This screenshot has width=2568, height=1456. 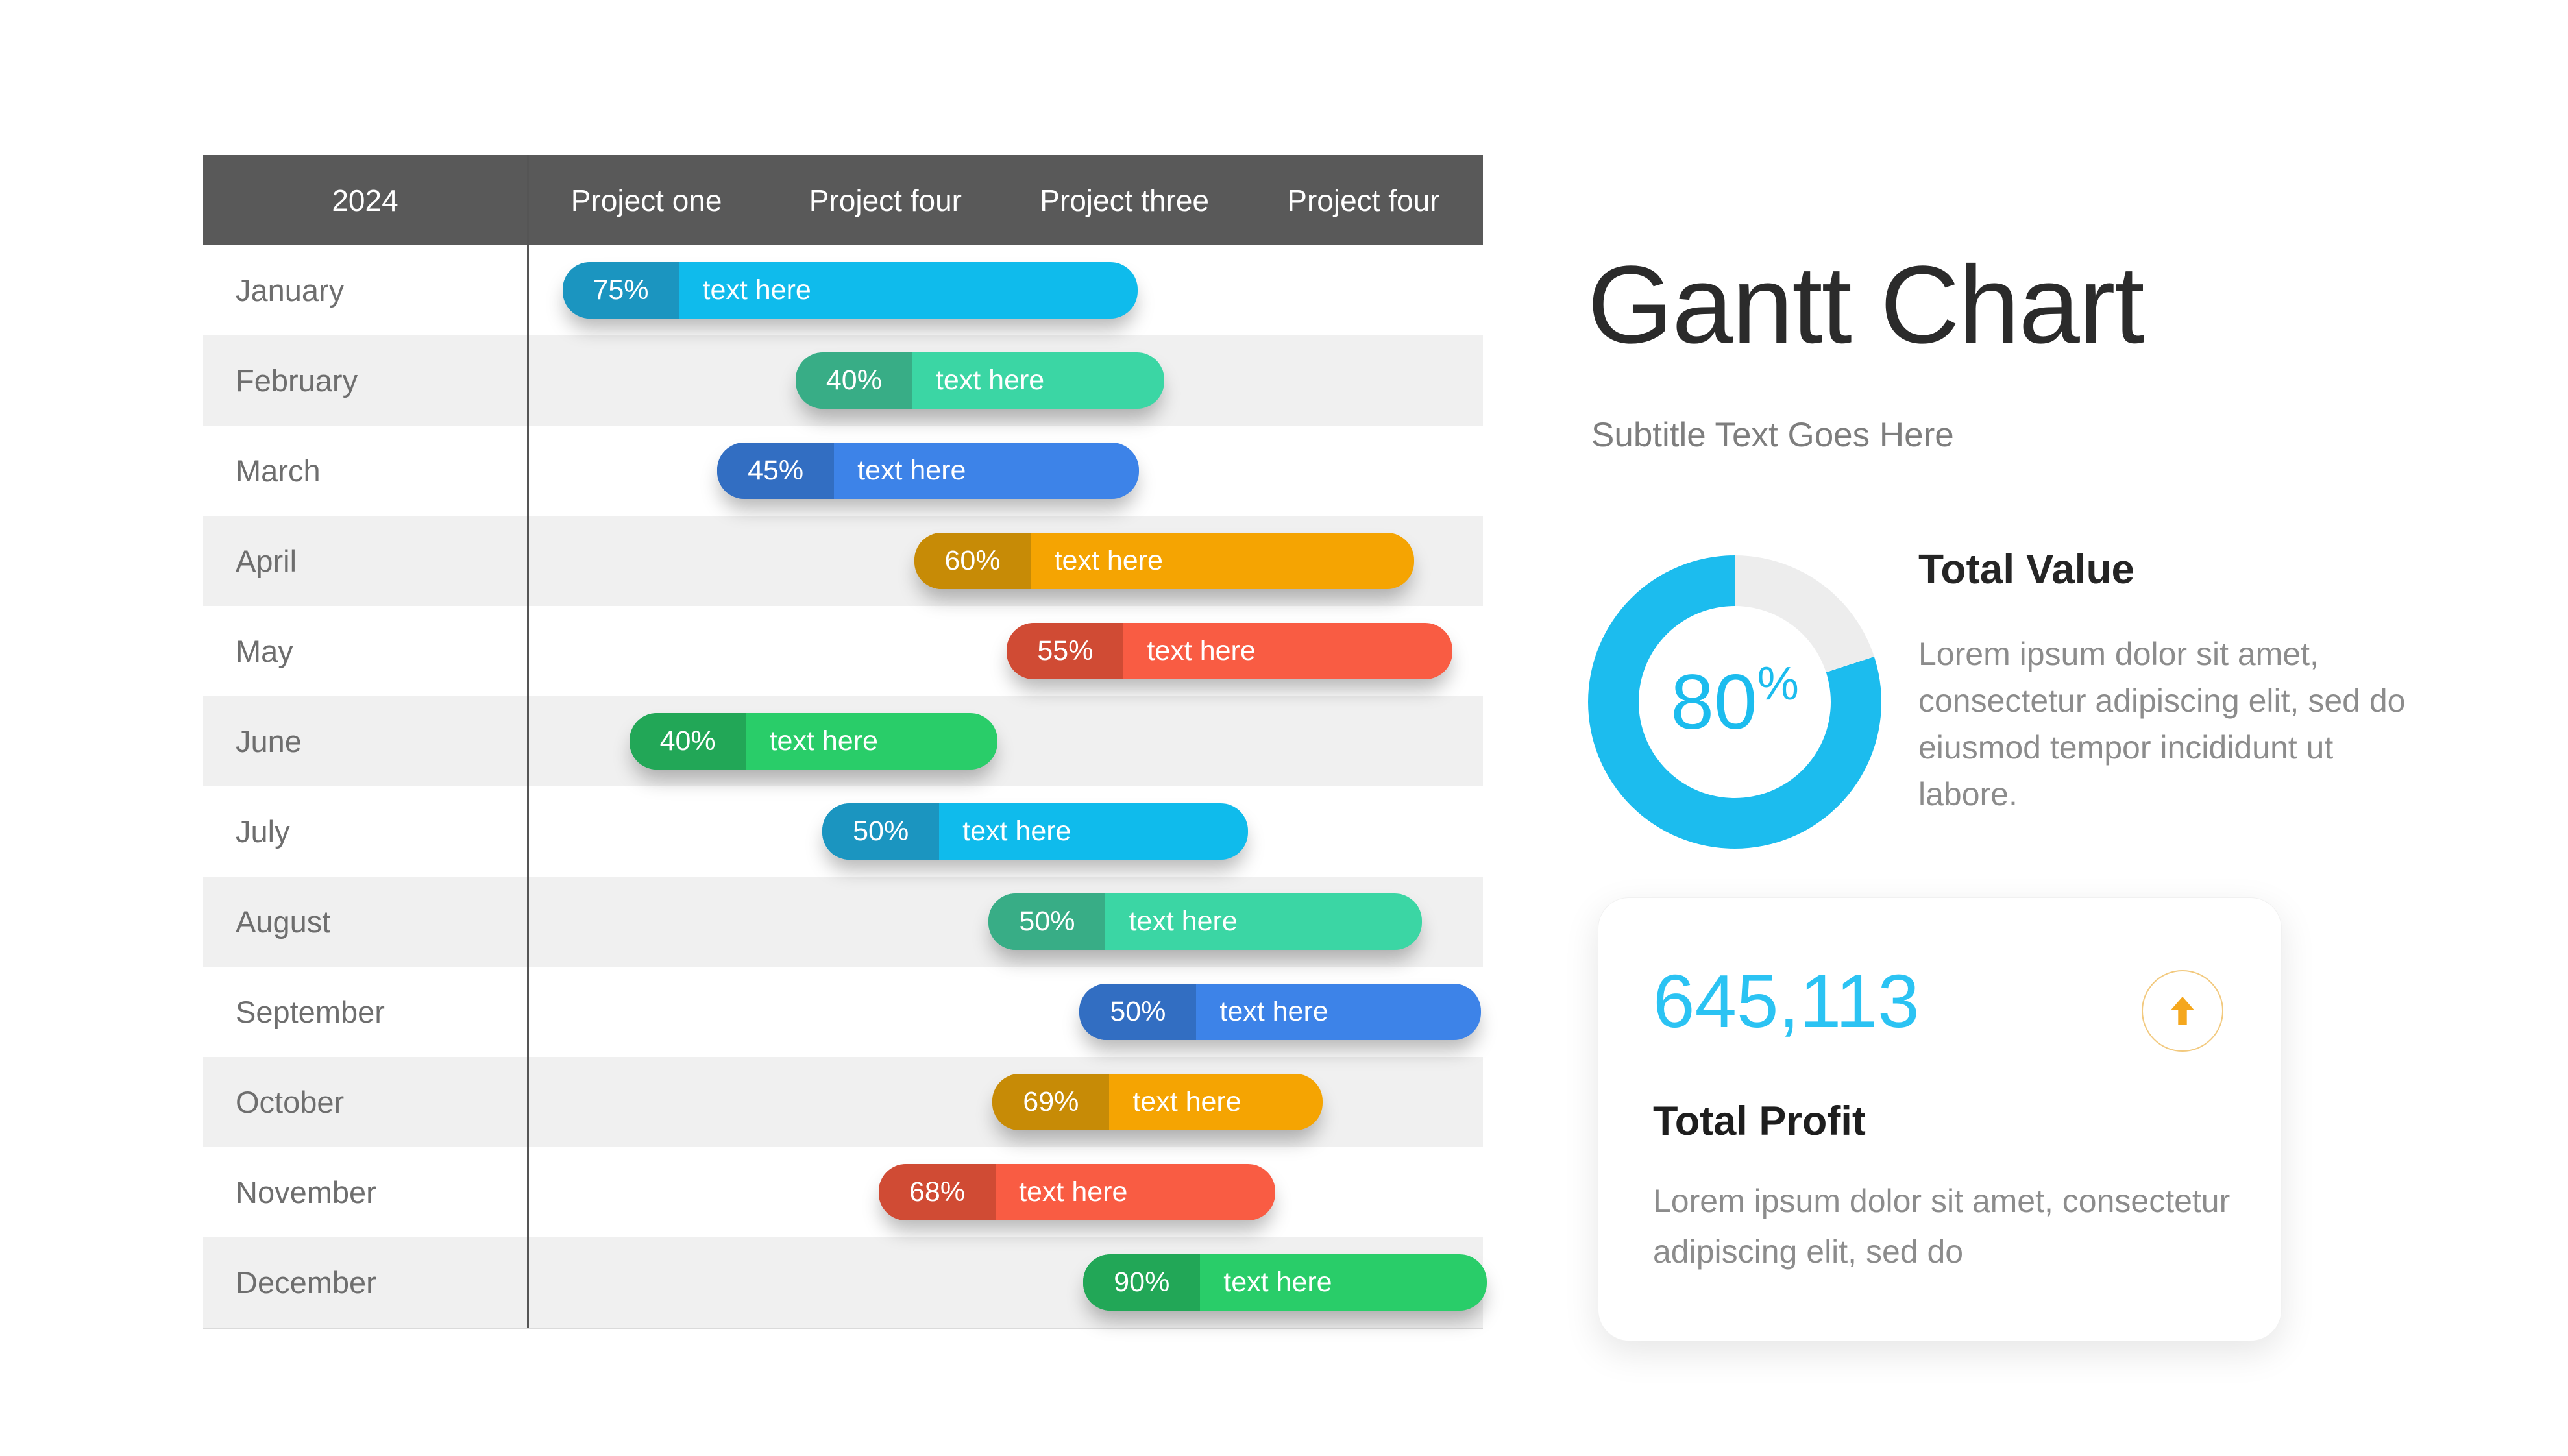 What do you see at coordinates (263, 831) in the screenshot?
I see `month-label: July` at bounding box center [263, 831].